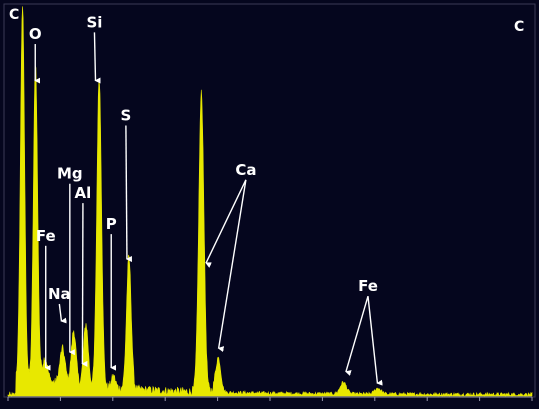  I want to click on element-label-text: Na, so click(59, 294).